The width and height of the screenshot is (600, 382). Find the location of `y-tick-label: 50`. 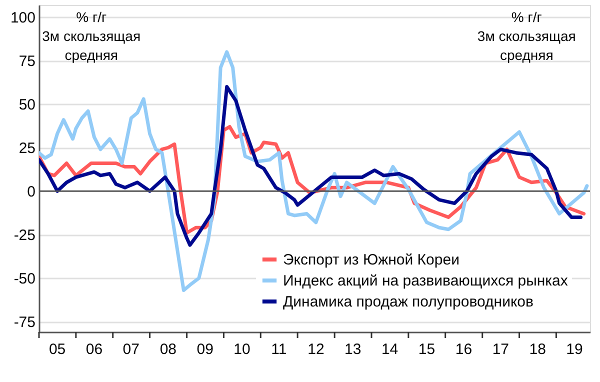

y-tick-label: 50 is located at coordinates (27, 105).